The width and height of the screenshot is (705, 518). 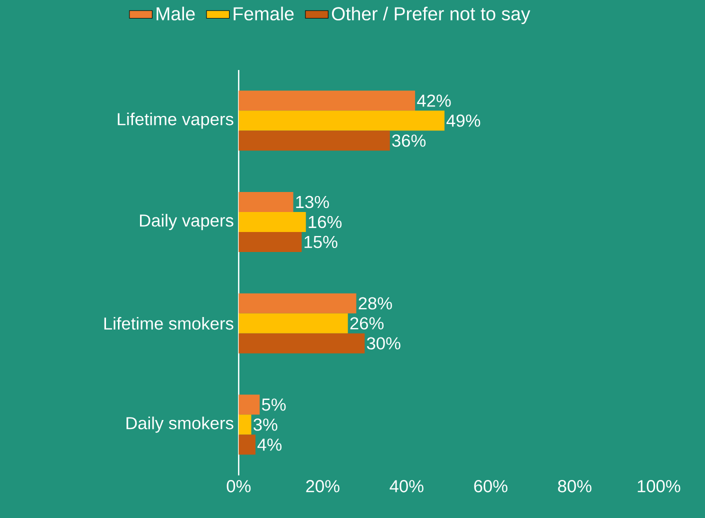 I want to click on data-label: 49%, so click(x=463, y=120).